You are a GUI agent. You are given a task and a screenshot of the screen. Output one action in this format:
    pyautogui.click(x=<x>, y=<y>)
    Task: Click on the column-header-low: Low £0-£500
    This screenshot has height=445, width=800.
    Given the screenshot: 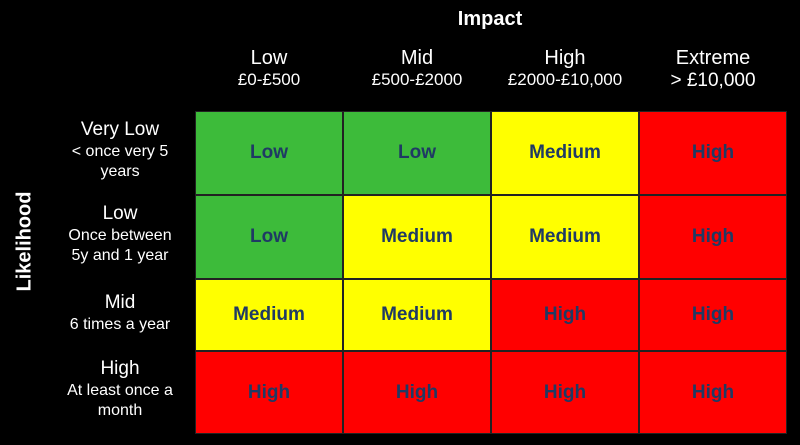 What is the action you would take?
    pyautogui.click(x=269, y=68)
    